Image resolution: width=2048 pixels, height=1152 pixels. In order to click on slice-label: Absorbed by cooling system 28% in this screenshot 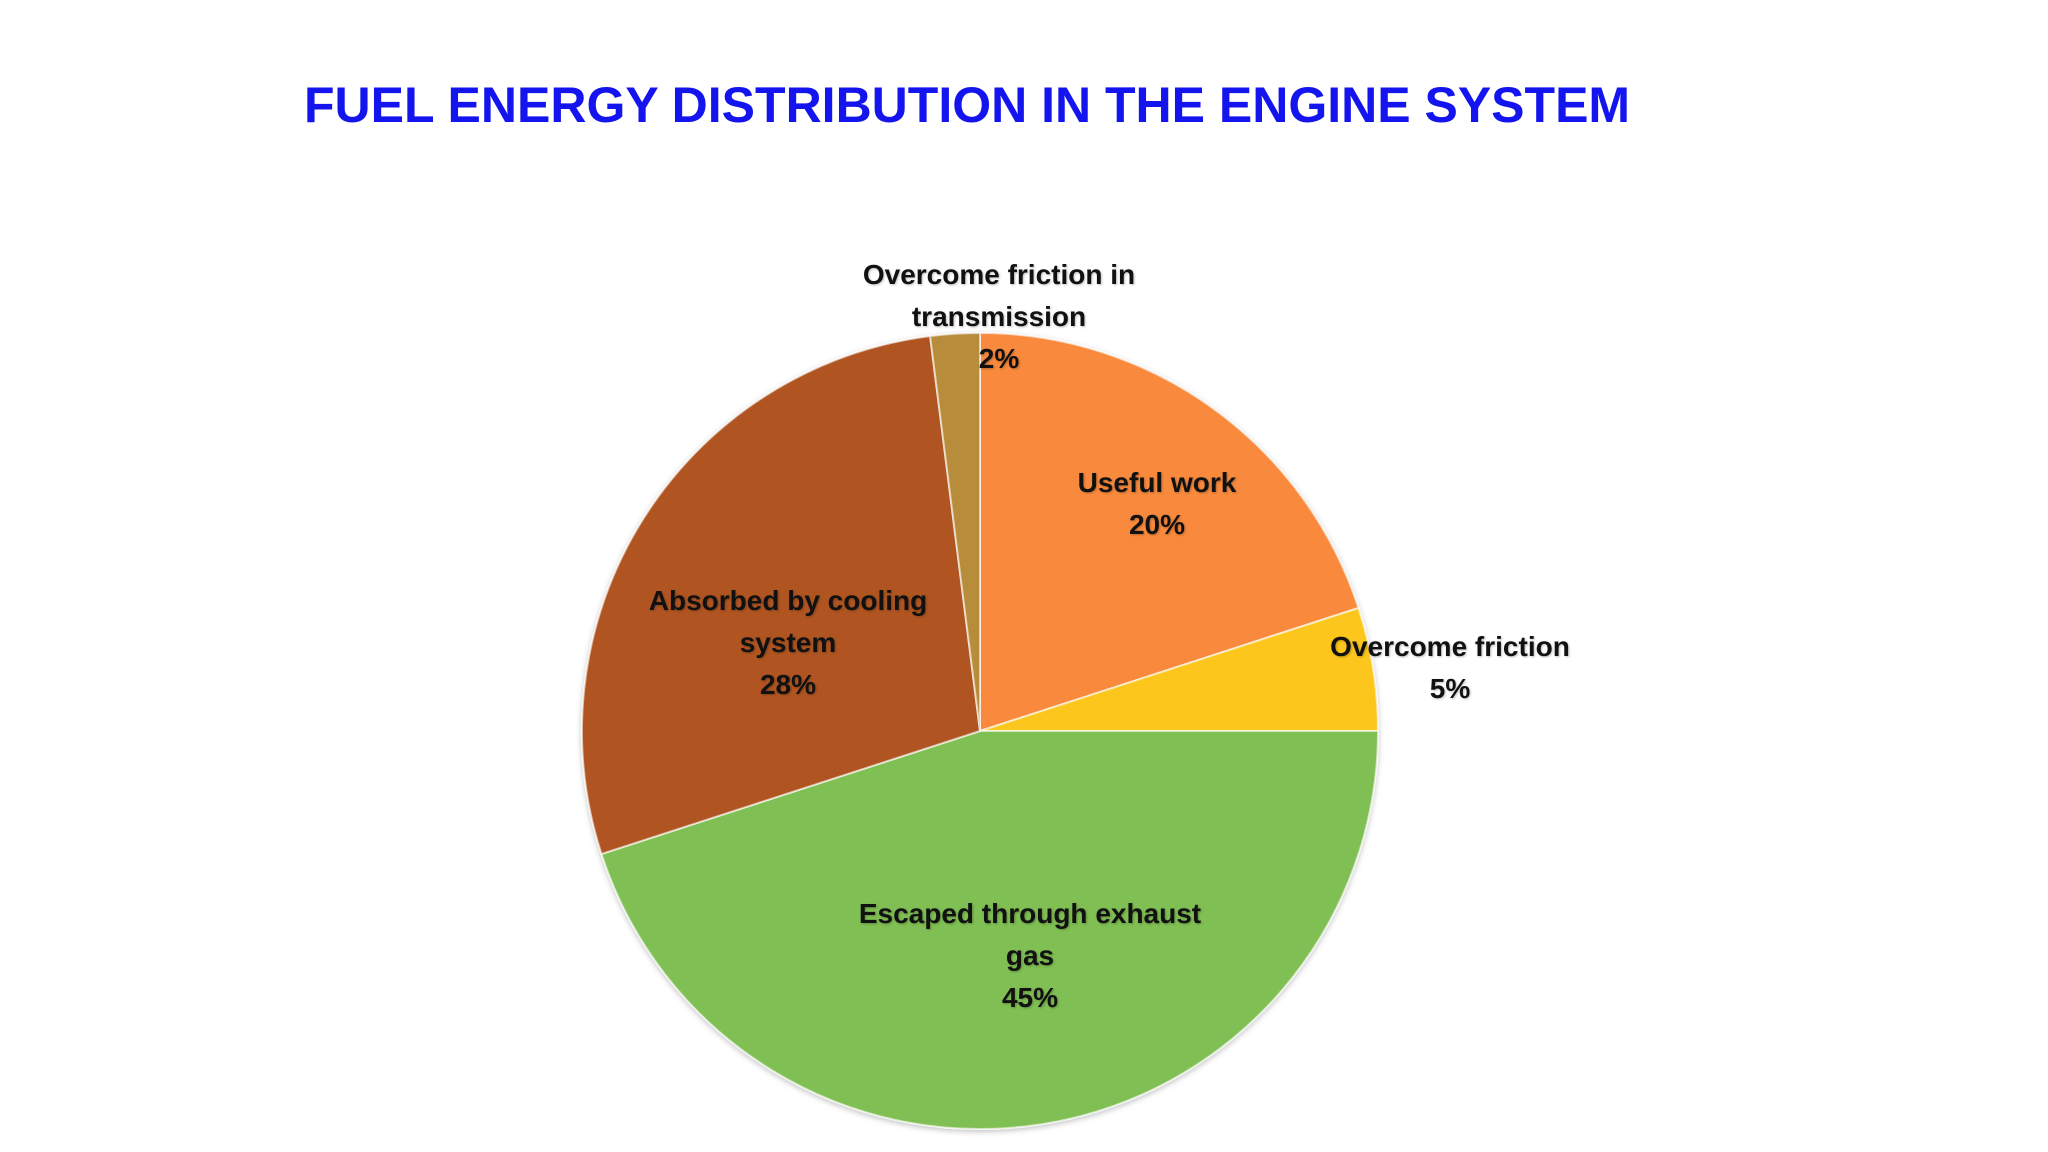, I will do `click(788, 643)`.